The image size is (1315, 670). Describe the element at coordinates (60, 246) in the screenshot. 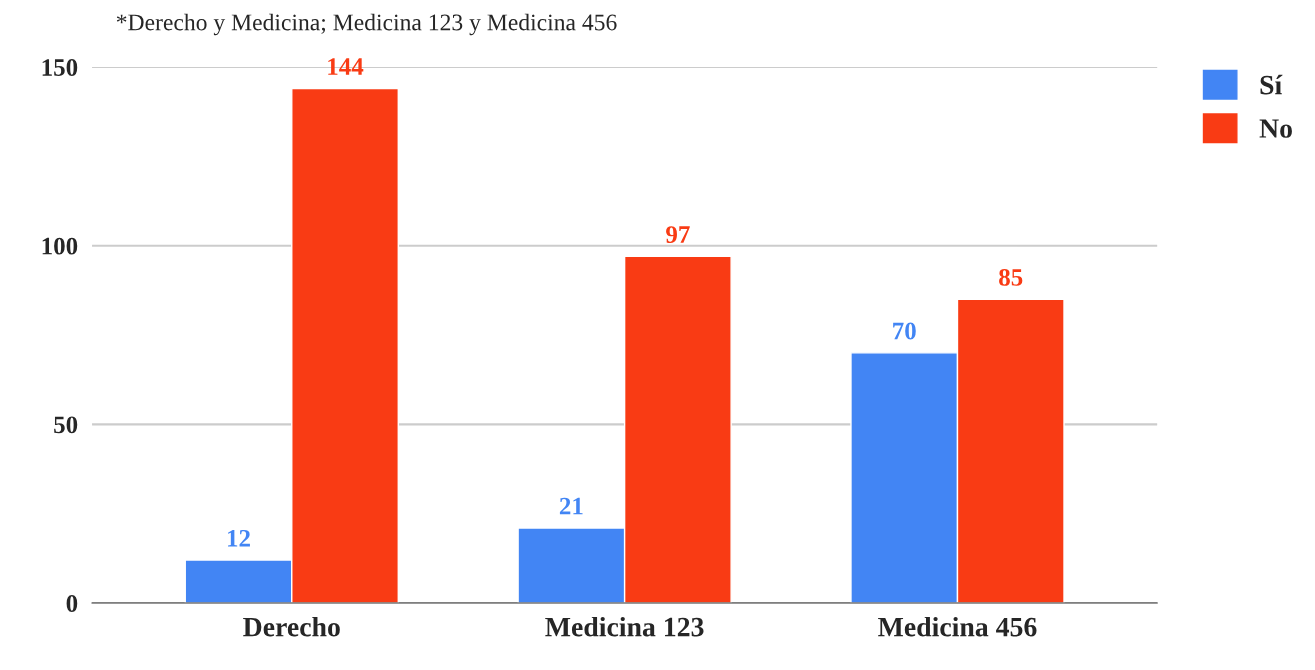

I see `y-tick-label: 100` at that location.